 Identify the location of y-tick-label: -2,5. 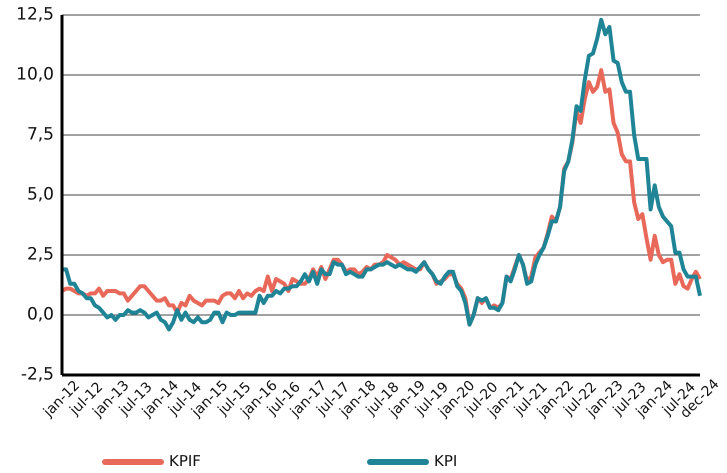
(37, 374).